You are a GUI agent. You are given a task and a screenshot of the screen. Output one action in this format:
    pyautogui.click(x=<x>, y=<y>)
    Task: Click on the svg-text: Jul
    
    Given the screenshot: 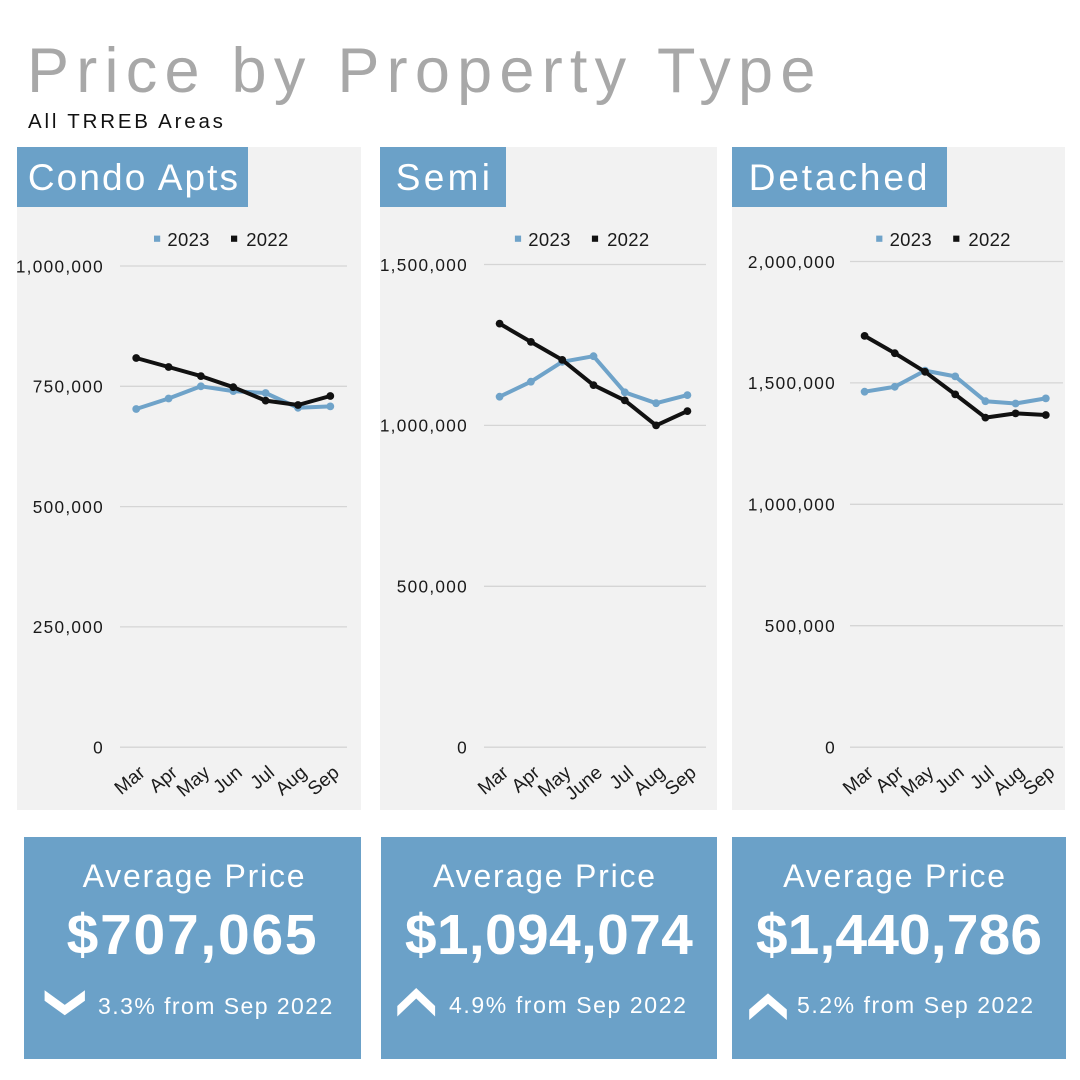 What is the action you would take?
    pyautogui.click(x=263, y=778)
    